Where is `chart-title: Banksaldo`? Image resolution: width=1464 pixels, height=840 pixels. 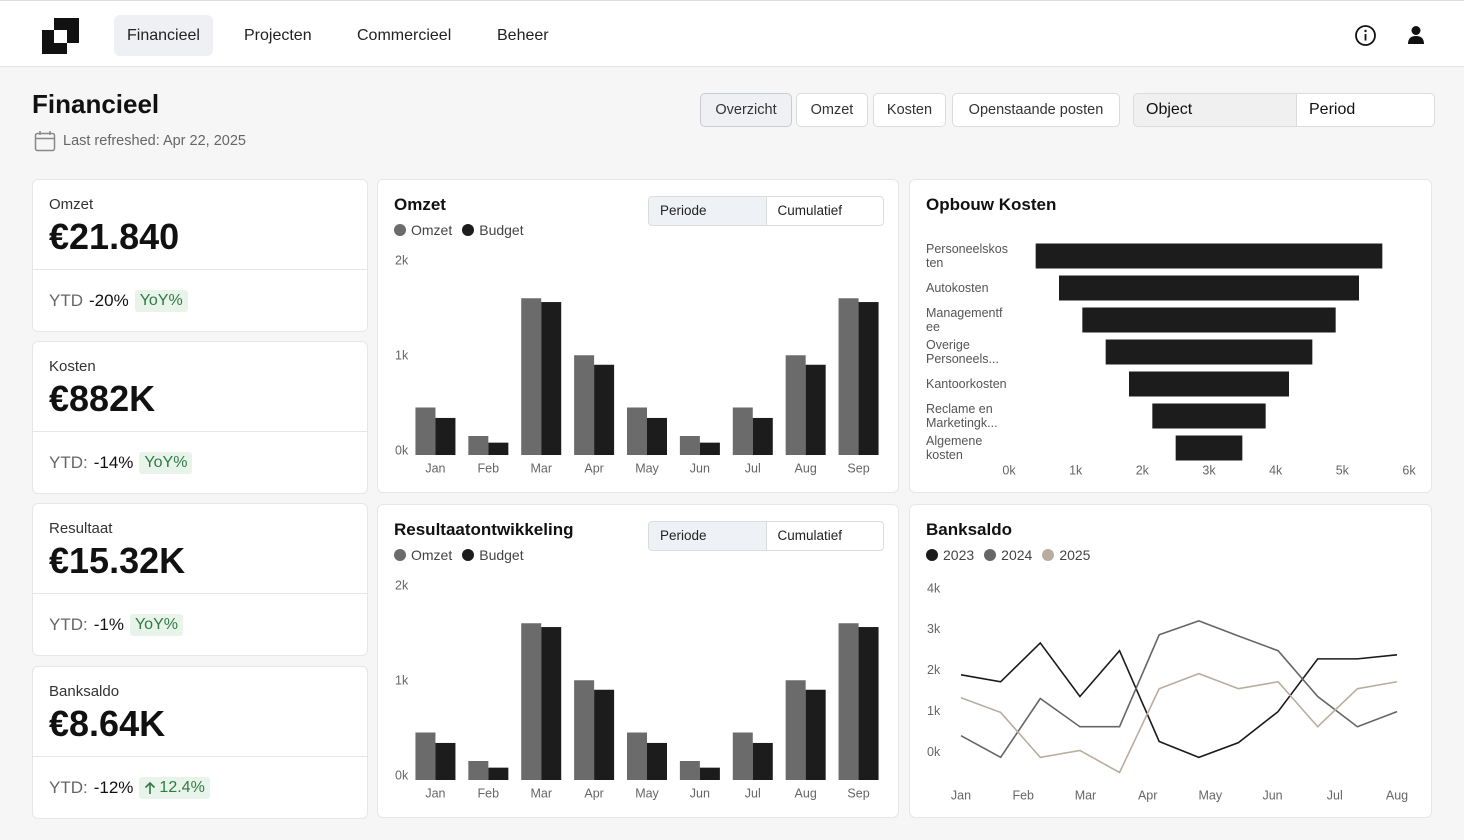 chart-title: Banksaldo is located at coordinates (969, 529).